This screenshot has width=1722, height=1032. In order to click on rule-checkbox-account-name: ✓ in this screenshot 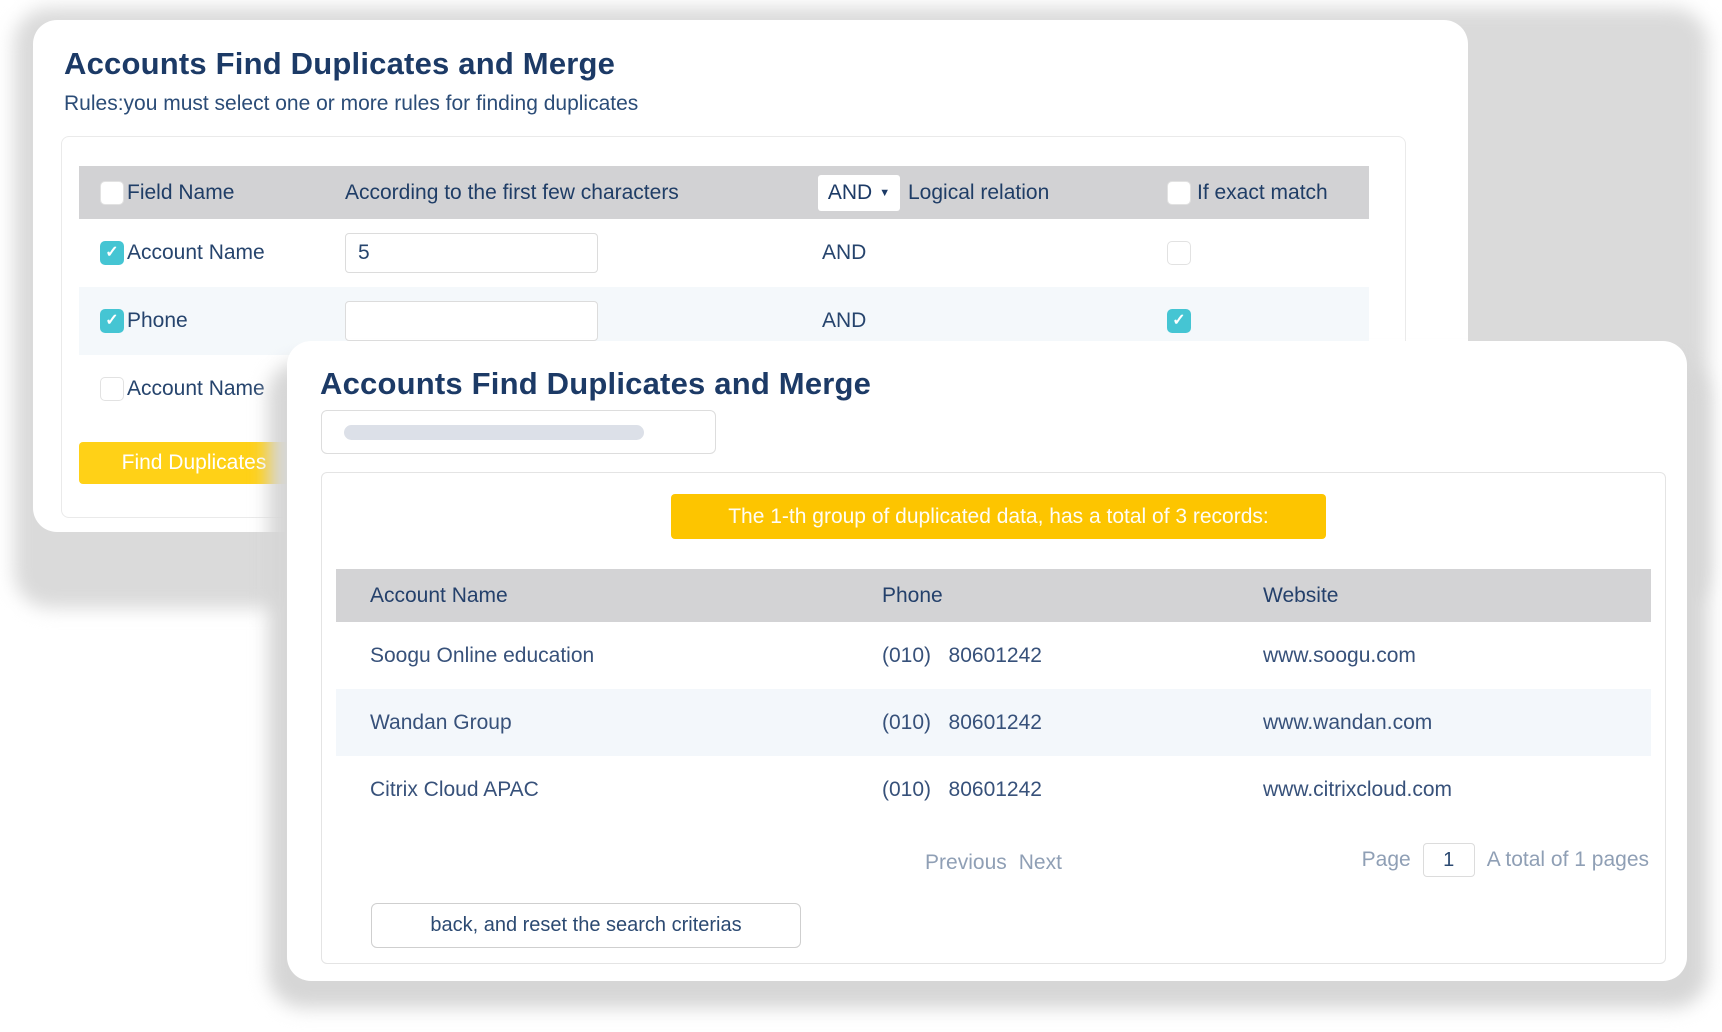, I will do `click(112, 253)`.